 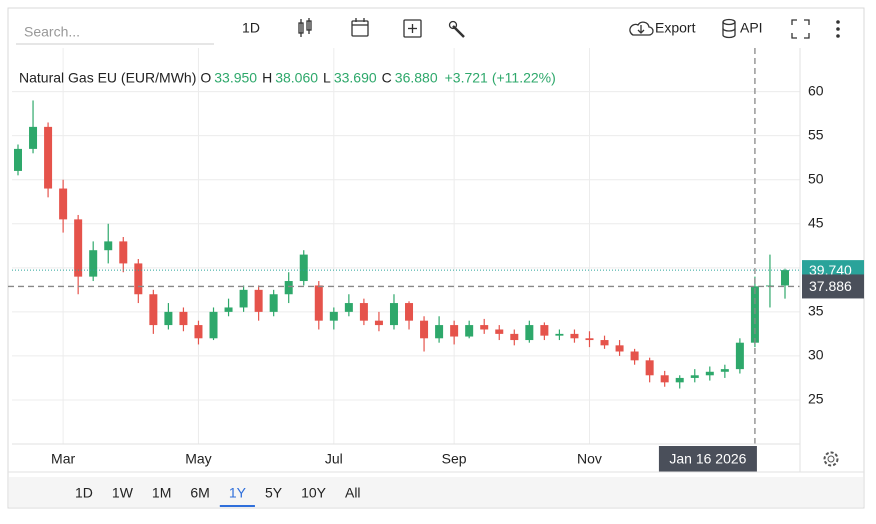 What do you see at coordinates (360, 27) in the screenshot?
I see `calendar-icon` at bounding box center [360, 27].